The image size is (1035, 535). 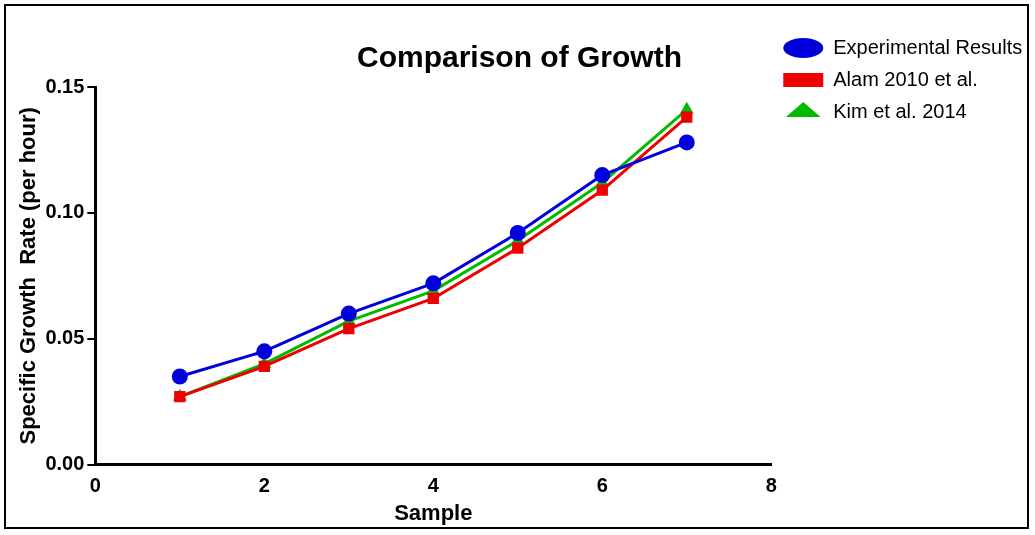 I want to click on y-tick-label: 0.00, so click(x=65, y=463).